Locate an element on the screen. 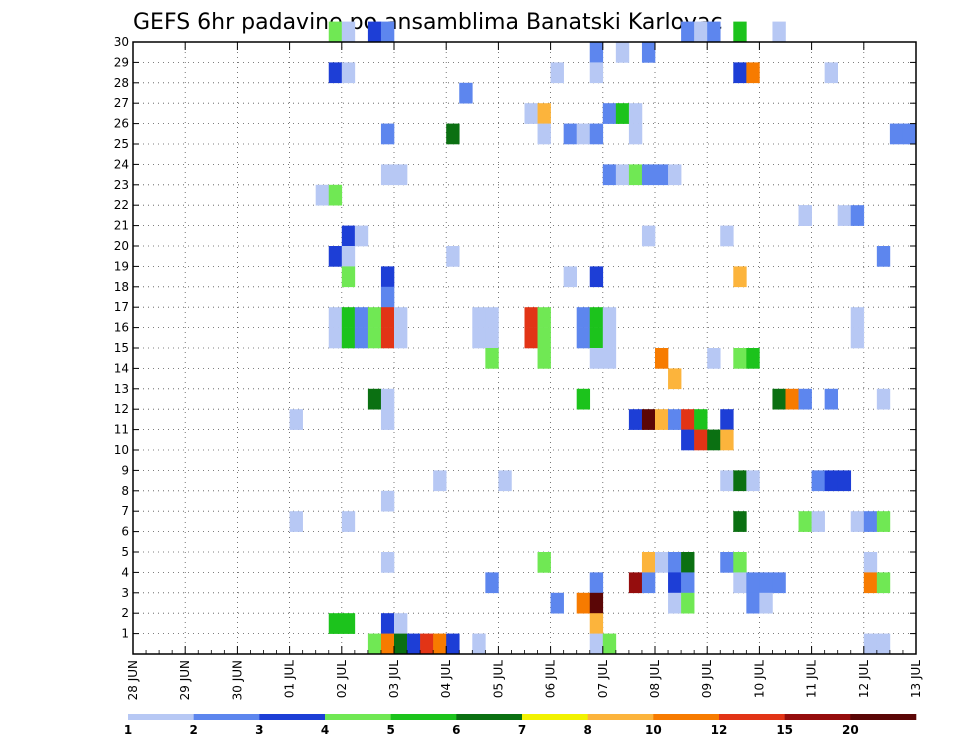 The height and width of the screenshot is (742, 960). y-tick-label: 20 is located at coordinates (121, 246).